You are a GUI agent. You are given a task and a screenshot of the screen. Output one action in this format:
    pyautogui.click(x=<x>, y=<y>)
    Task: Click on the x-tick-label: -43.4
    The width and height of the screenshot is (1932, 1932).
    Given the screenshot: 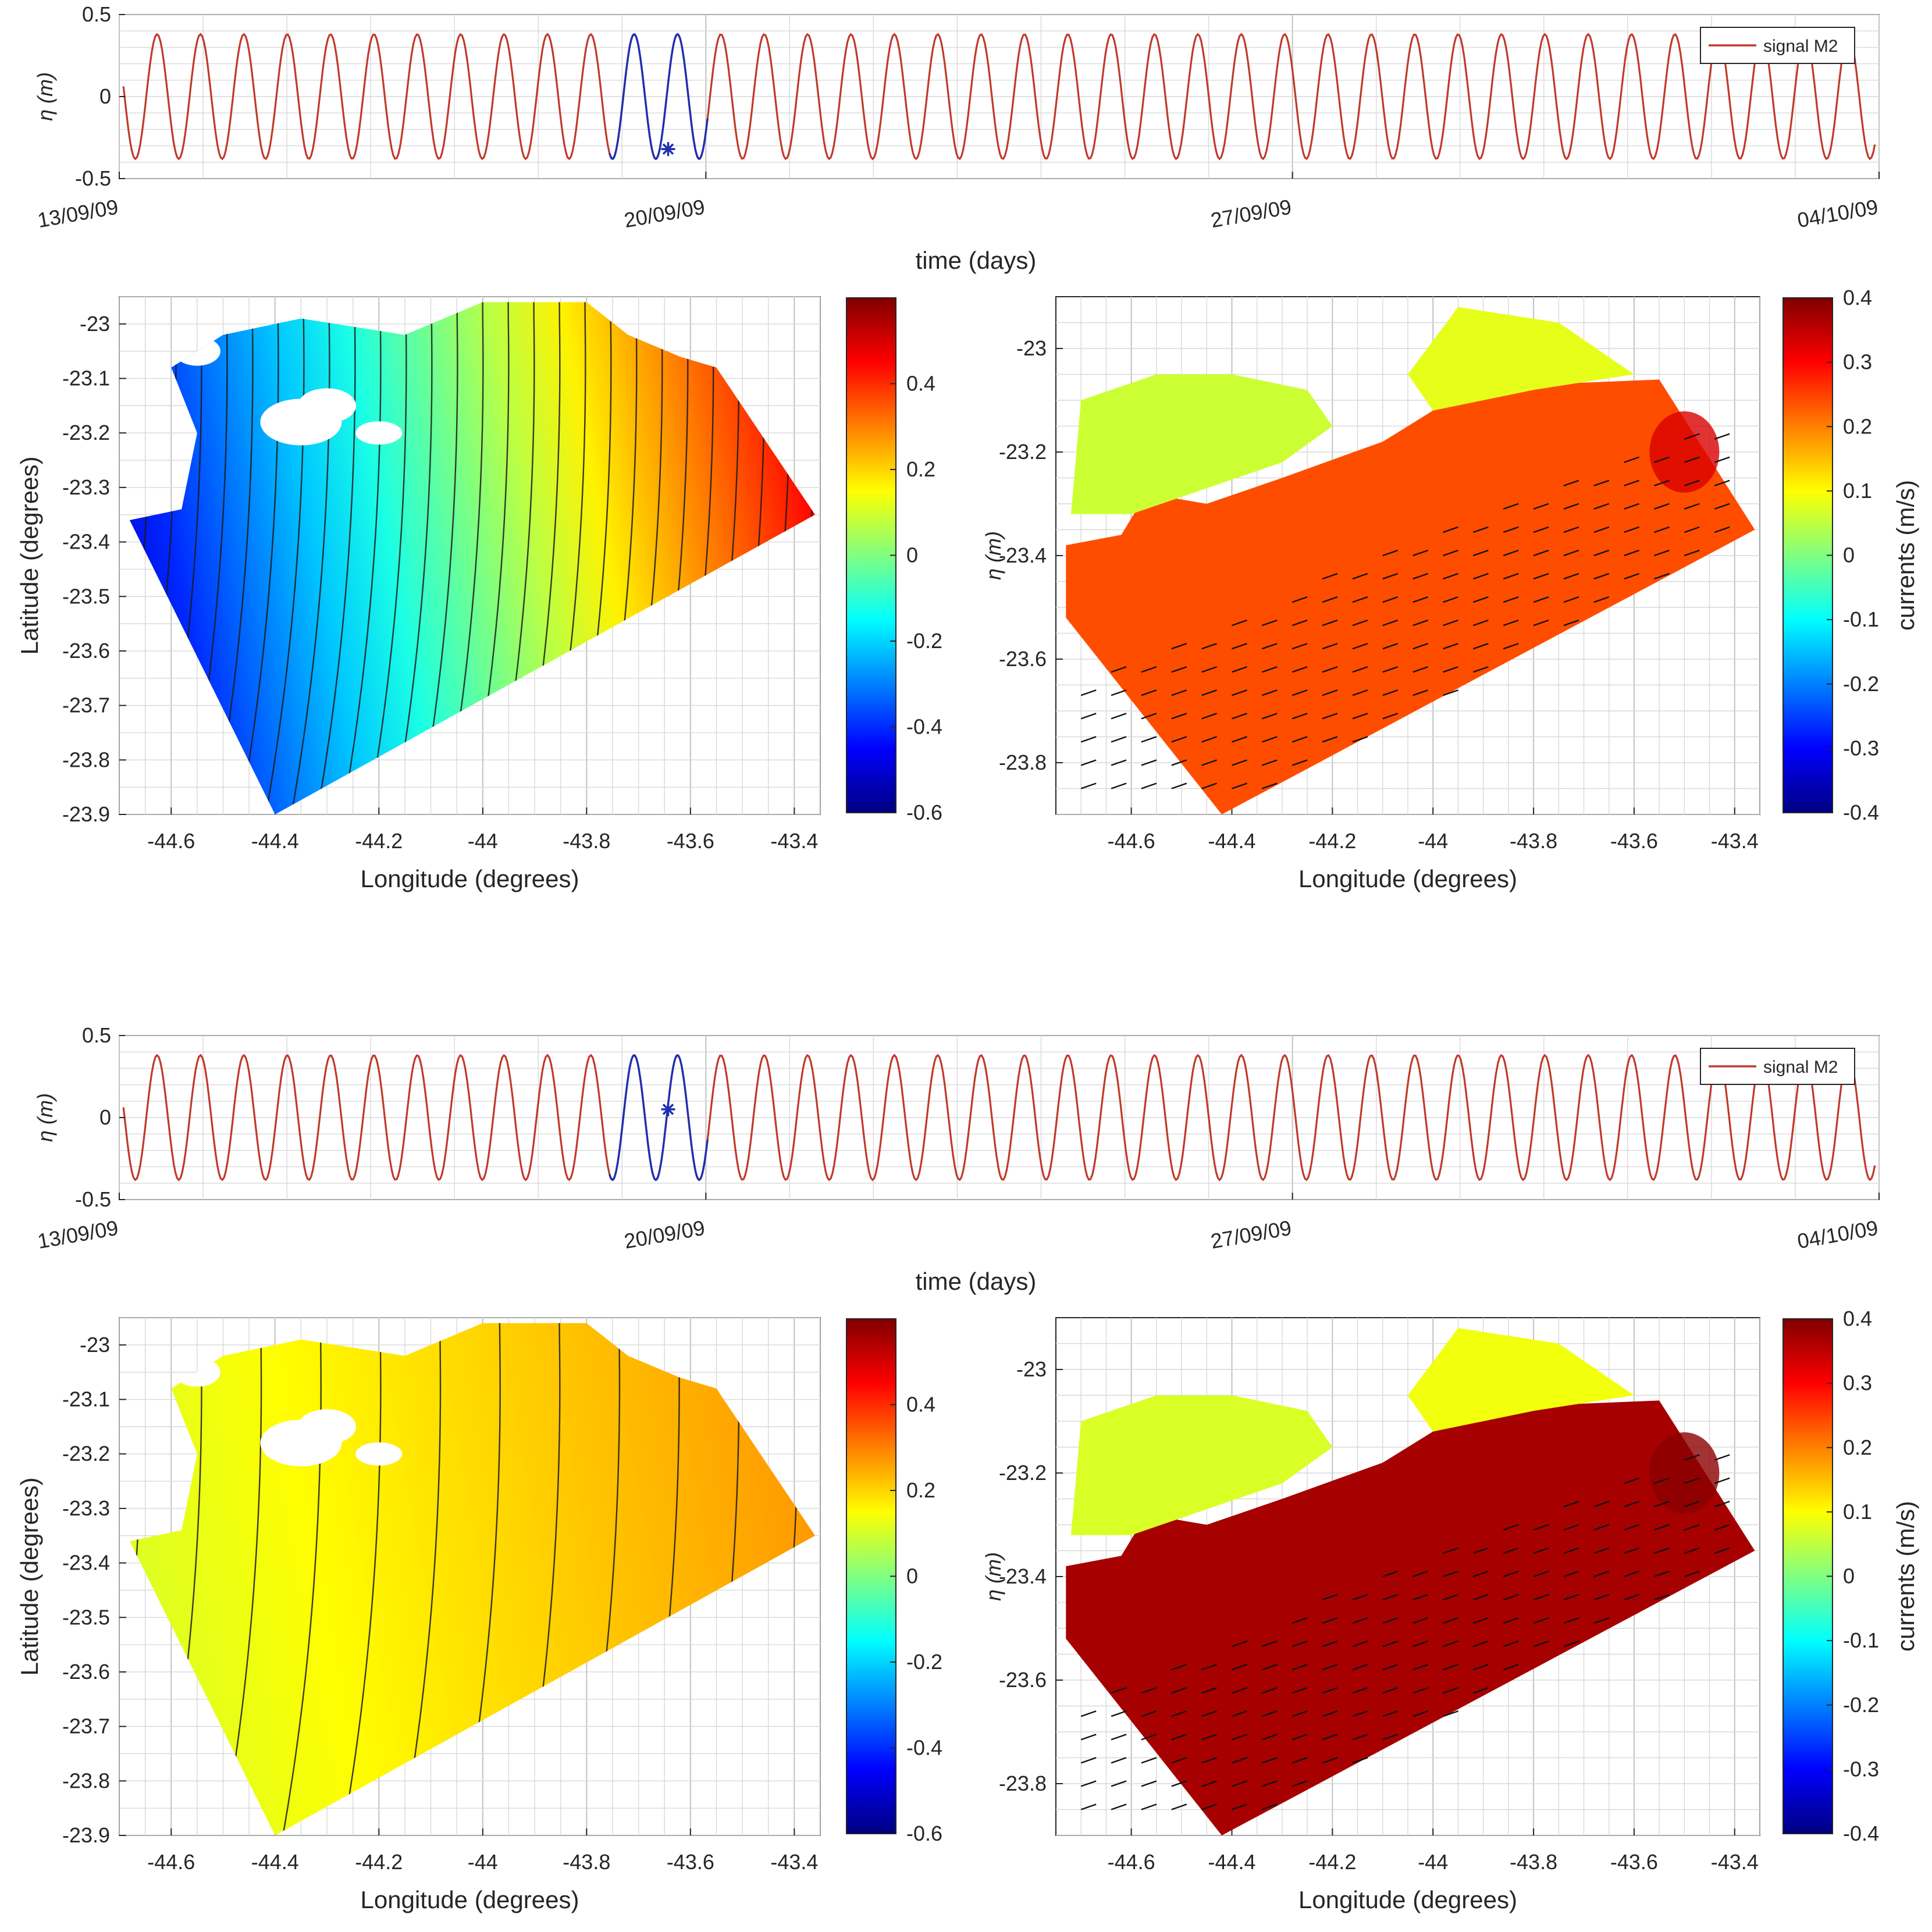 What is the action you would take?
    pyautogui.click(x=794, y=1862)
    